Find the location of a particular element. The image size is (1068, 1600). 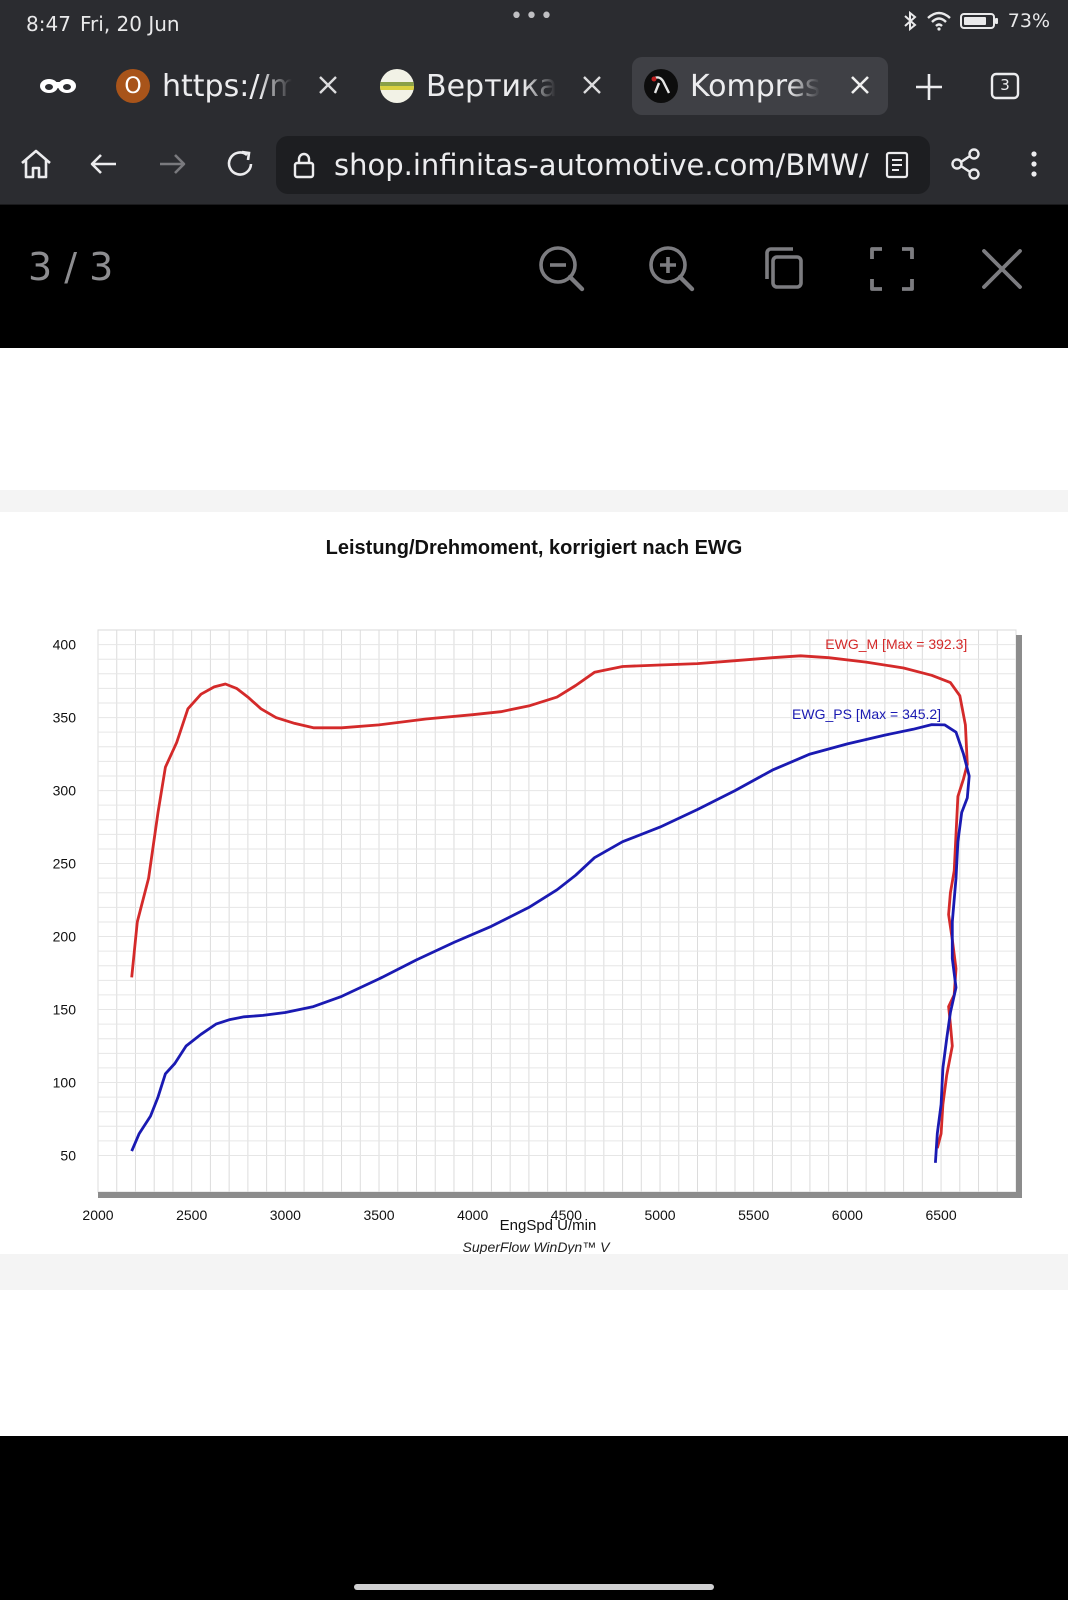

tab-1: O https://m is located at coordinates (230, 86).